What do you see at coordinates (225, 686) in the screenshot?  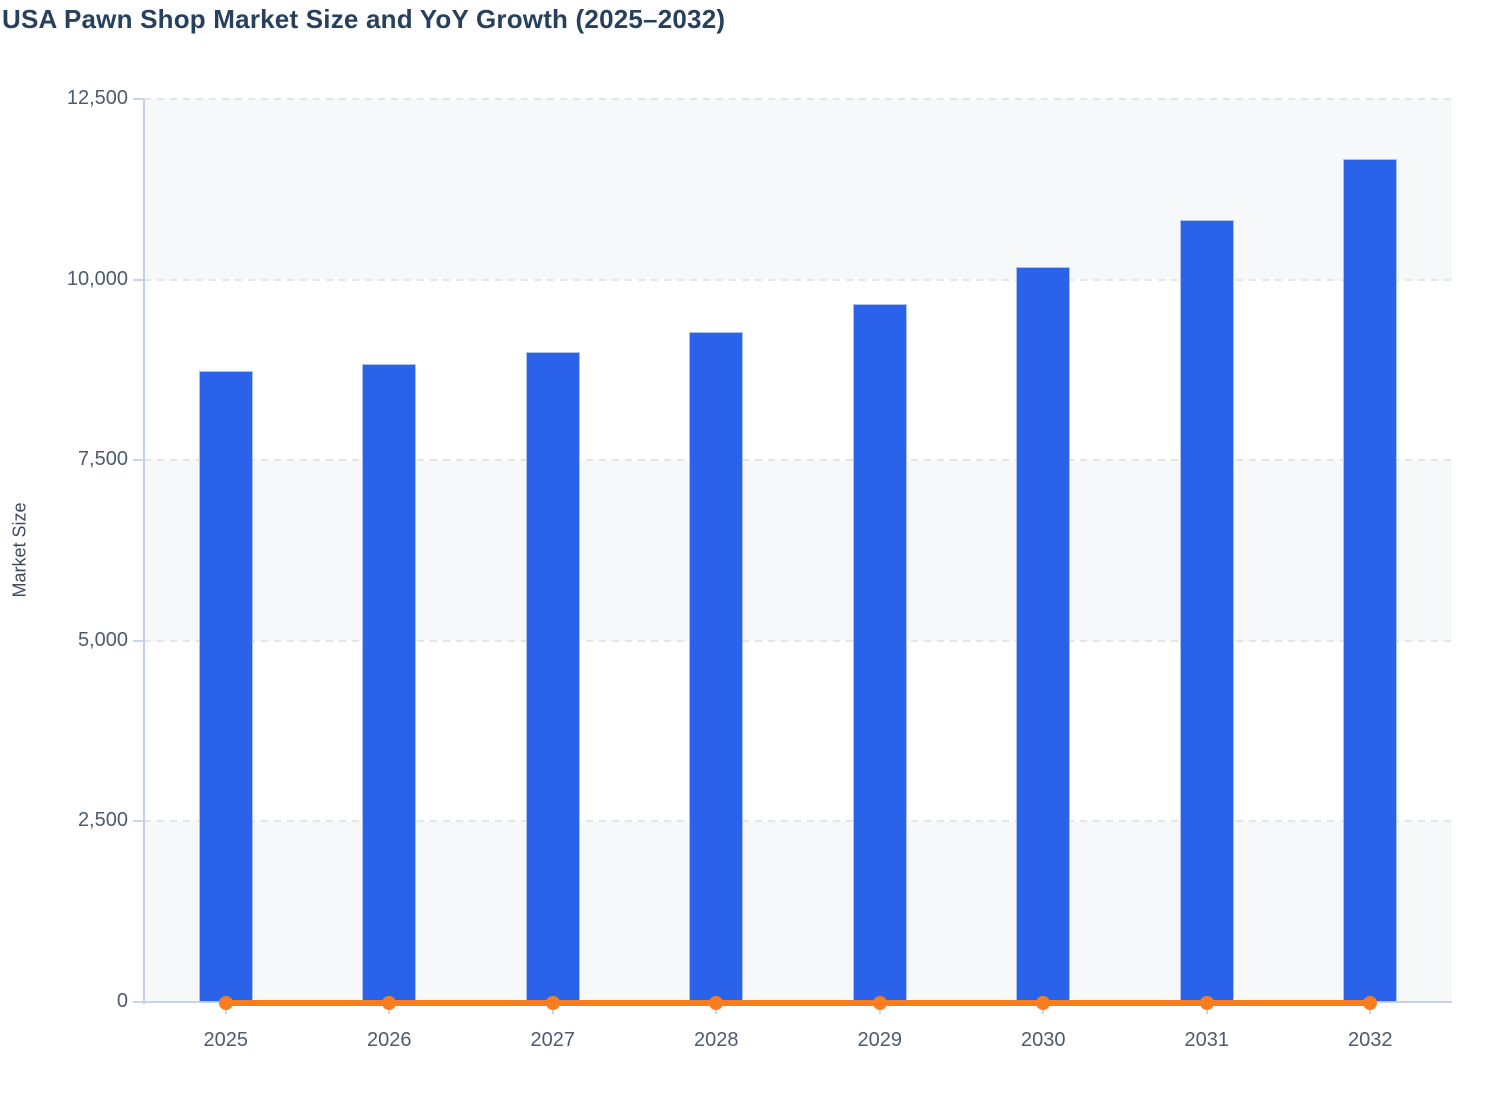 I see `bar-2025` at bounding box center [225, 686].